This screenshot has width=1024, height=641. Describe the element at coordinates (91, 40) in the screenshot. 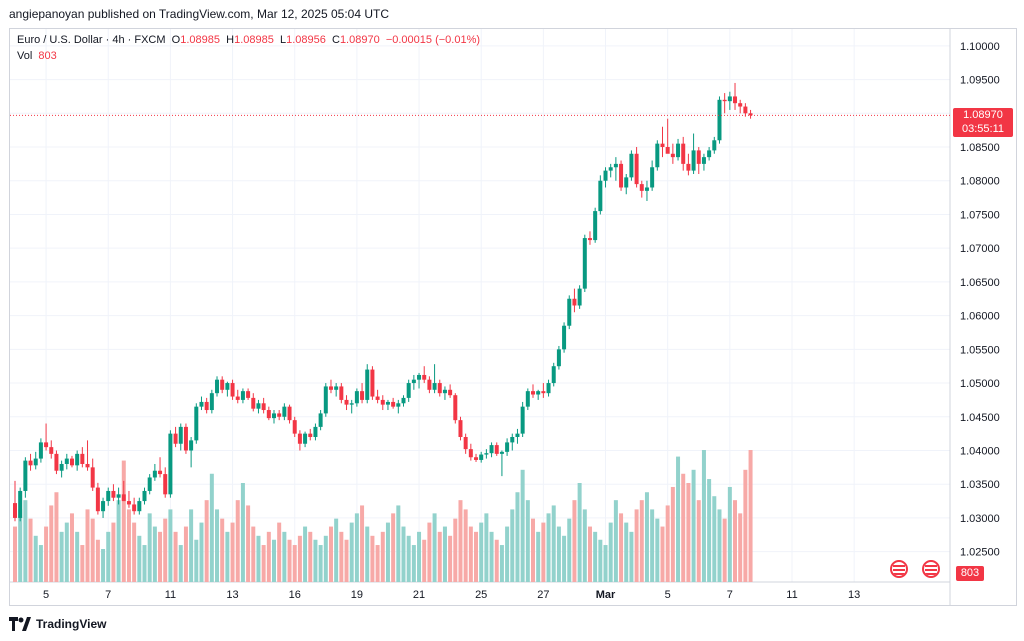

I see `legend-symbol: Euro / U.S. Dollar · 4h · FXCM` at that location.